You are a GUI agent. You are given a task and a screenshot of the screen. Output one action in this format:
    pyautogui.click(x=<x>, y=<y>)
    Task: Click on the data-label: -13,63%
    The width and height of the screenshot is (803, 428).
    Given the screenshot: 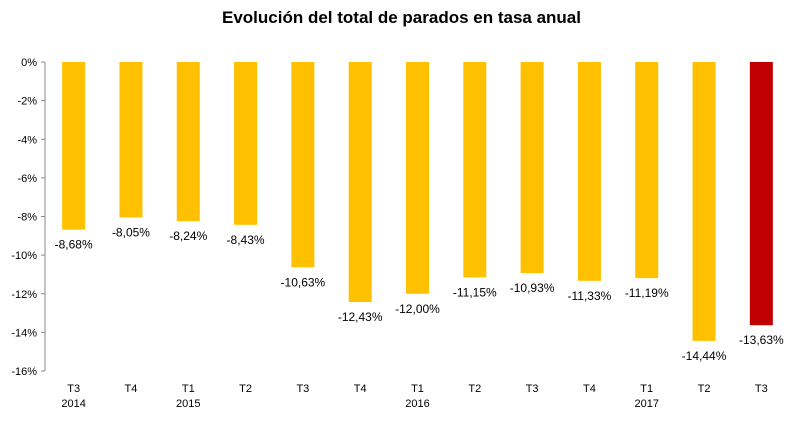 What is the action you would take?
    pyautogui.click(x=761, y=340)
    